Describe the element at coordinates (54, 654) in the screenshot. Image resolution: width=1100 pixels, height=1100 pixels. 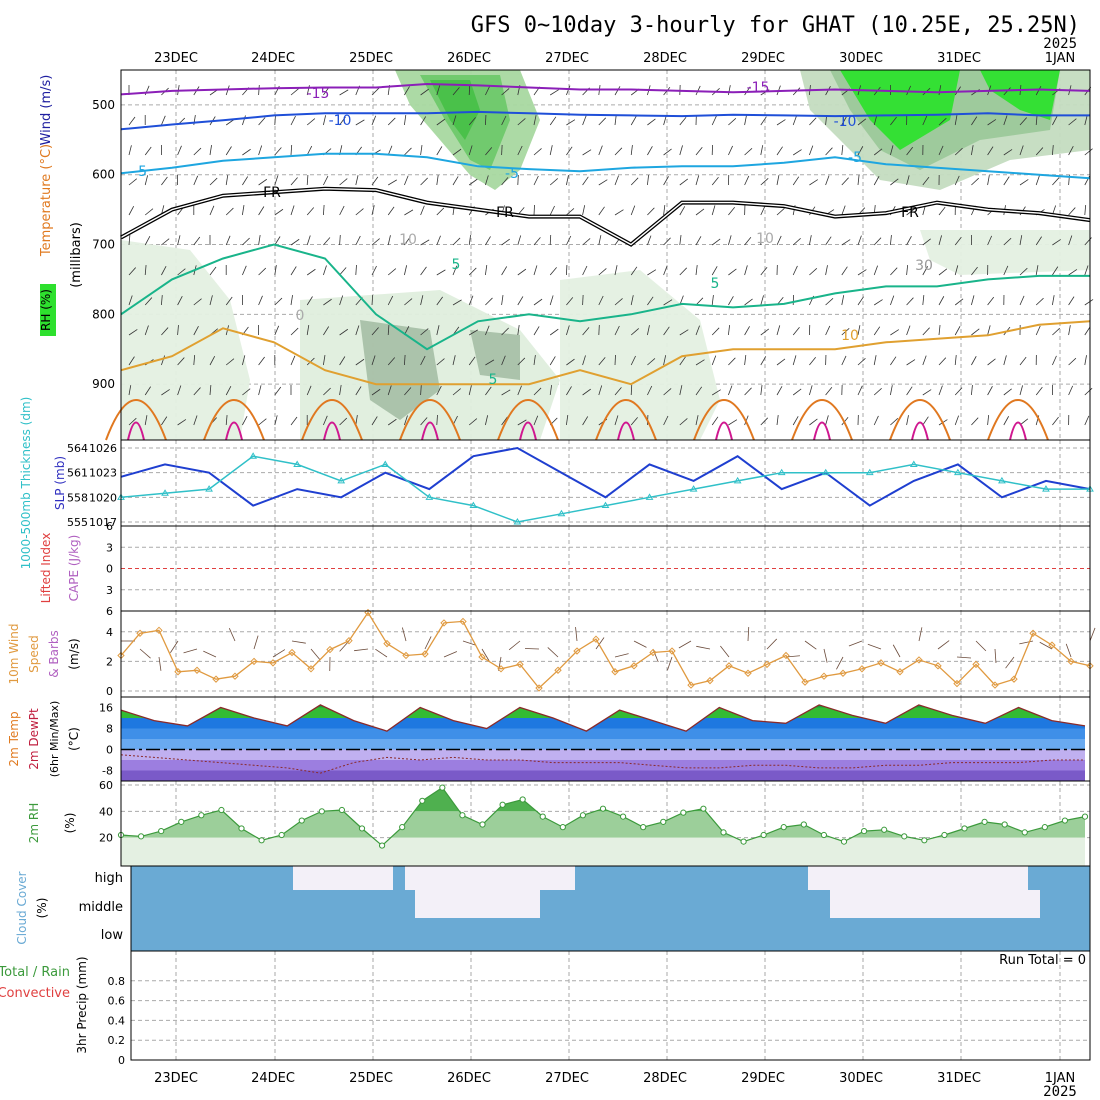
I see `label-wind10-barbs: & Barbs` at that location.